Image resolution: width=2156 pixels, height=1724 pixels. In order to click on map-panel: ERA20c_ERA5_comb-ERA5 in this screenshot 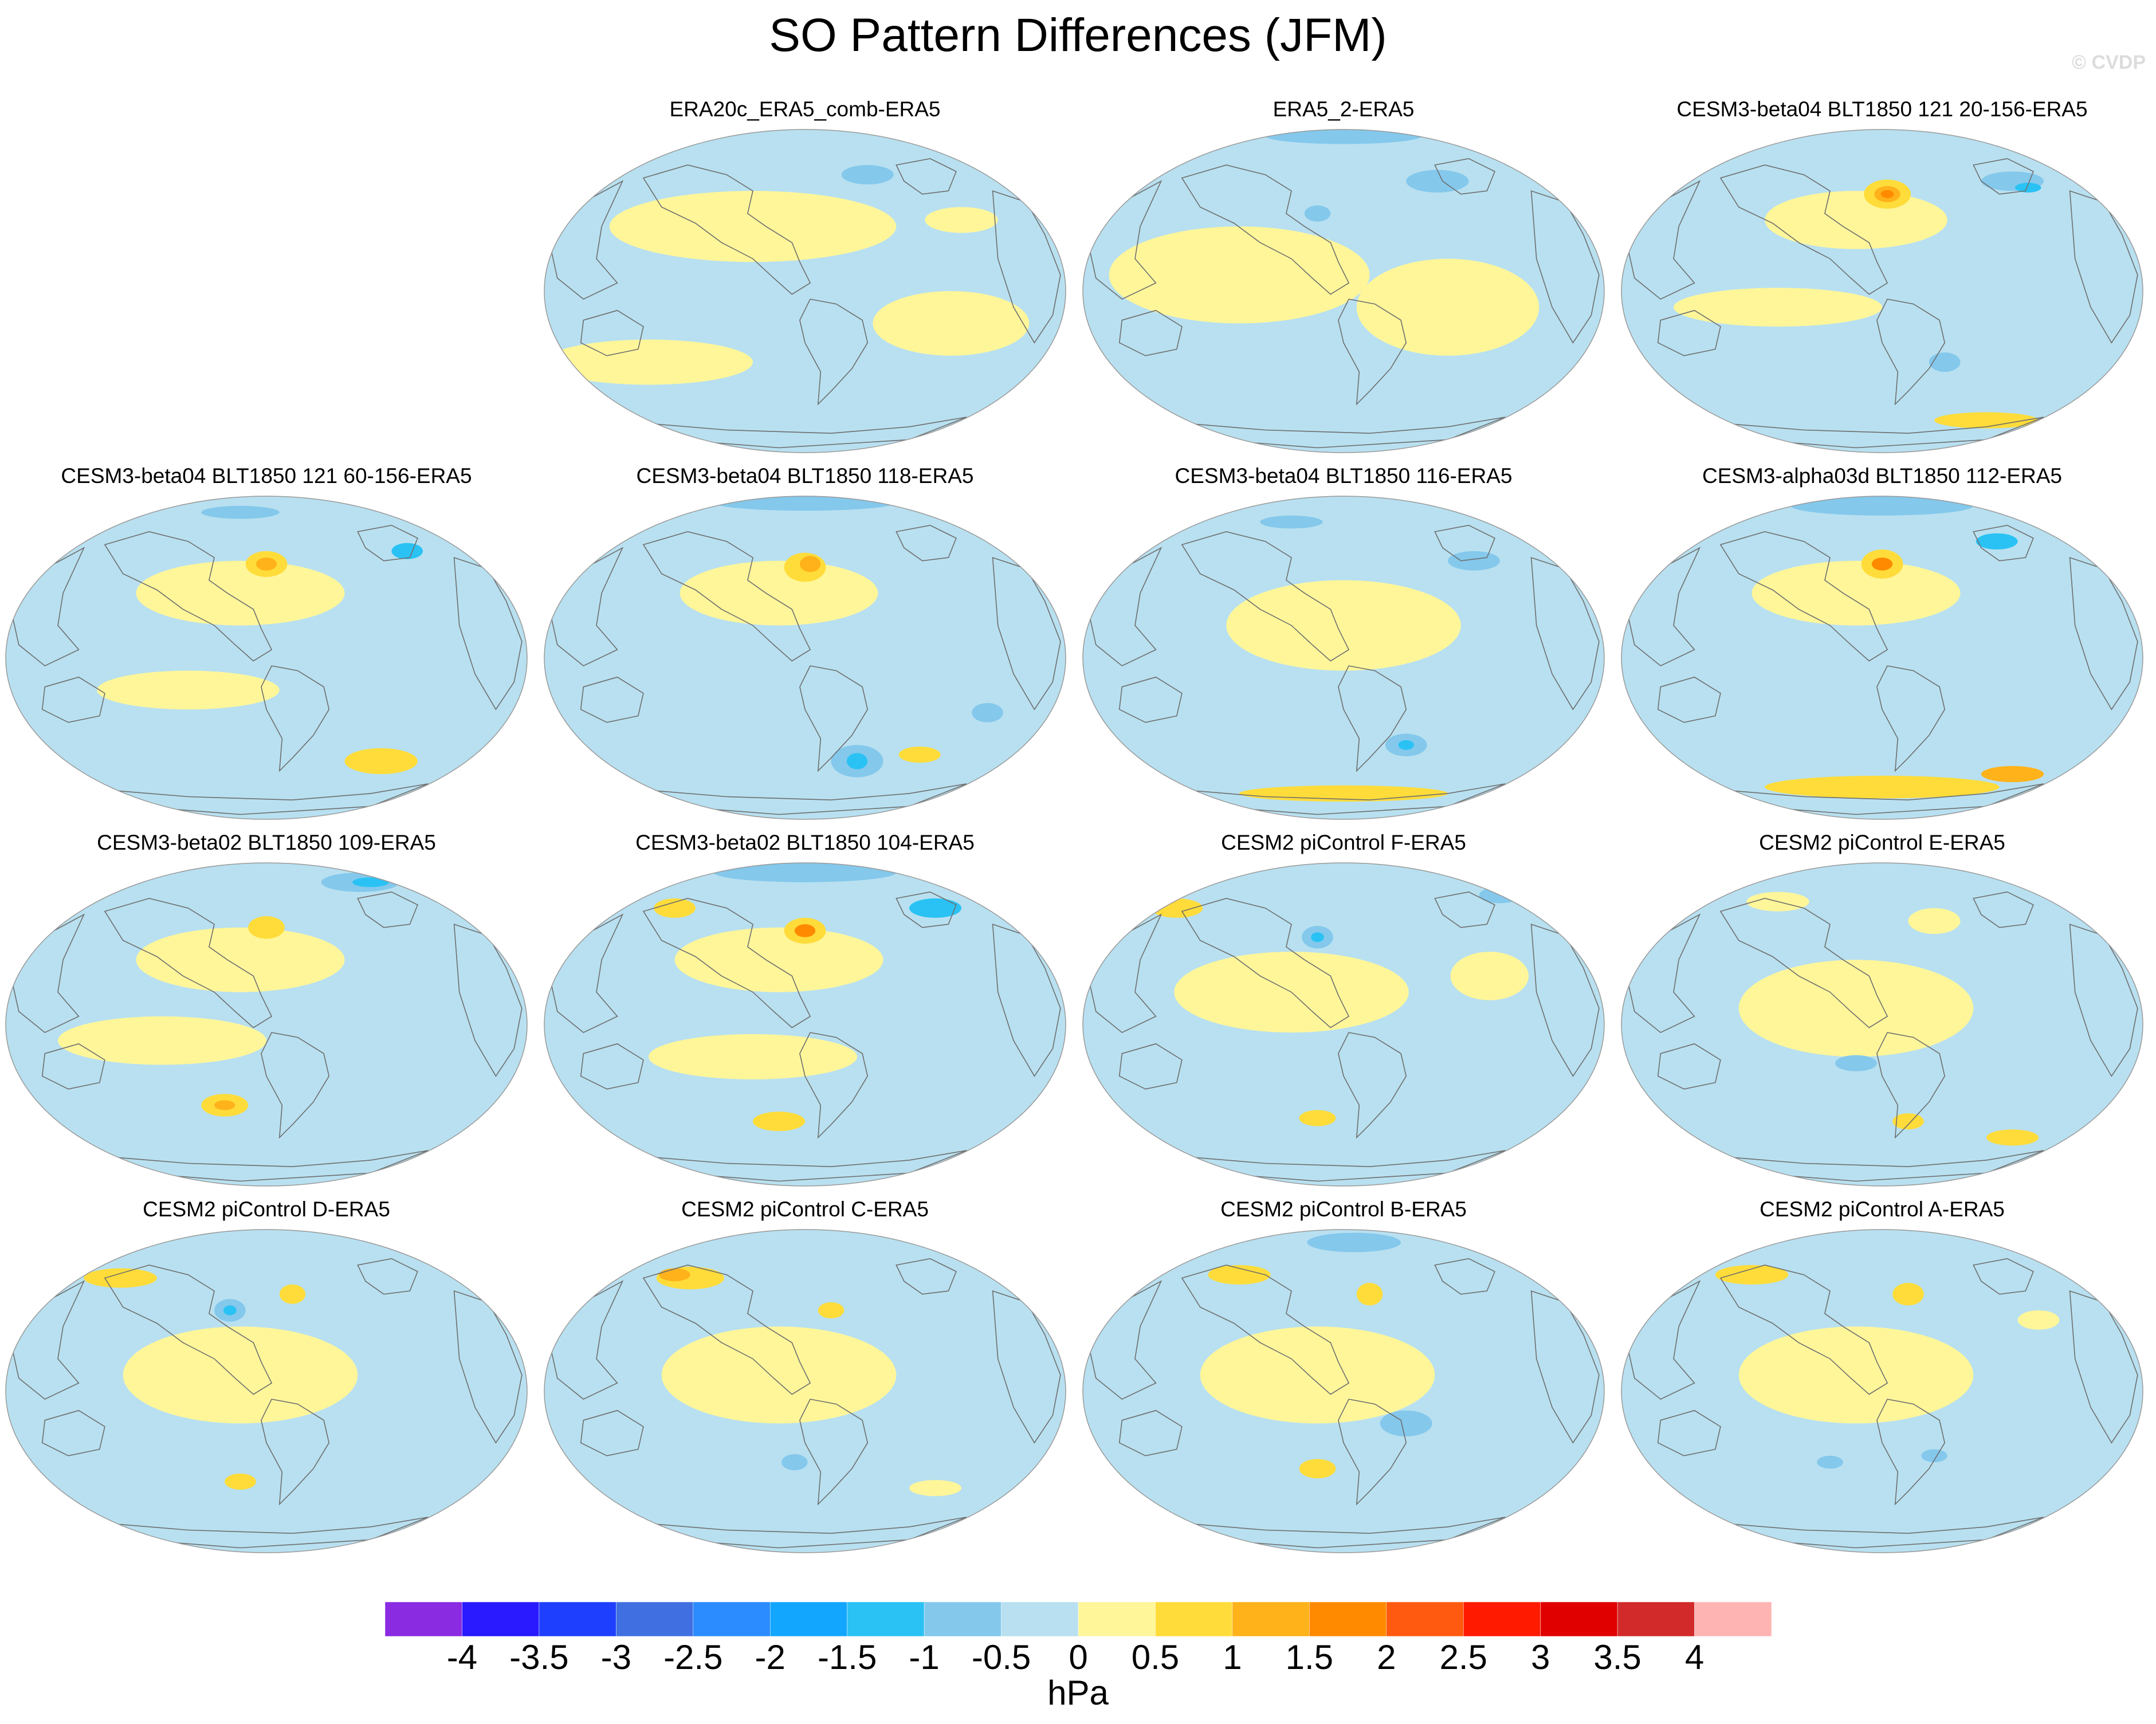, I will do `click(805, 280)`.